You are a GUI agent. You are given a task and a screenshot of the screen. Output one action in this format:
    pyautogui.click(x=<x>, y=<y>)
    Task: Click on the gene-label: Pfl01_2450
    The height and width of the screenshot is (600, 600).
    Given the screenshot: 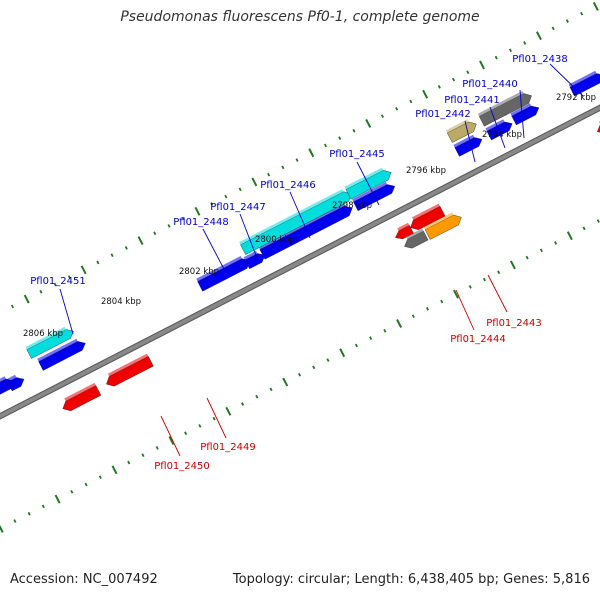 What is the action you would take?
    pyautogui.click(x=182, y=466)
    